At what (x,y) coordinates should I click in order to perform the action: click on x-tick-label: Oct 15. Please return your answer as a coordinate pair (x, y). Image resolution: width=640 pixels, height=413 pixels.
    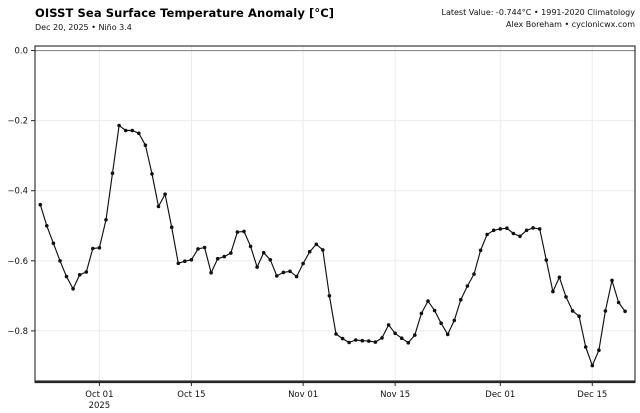
    Looking at the image, I should click on (191, 395).